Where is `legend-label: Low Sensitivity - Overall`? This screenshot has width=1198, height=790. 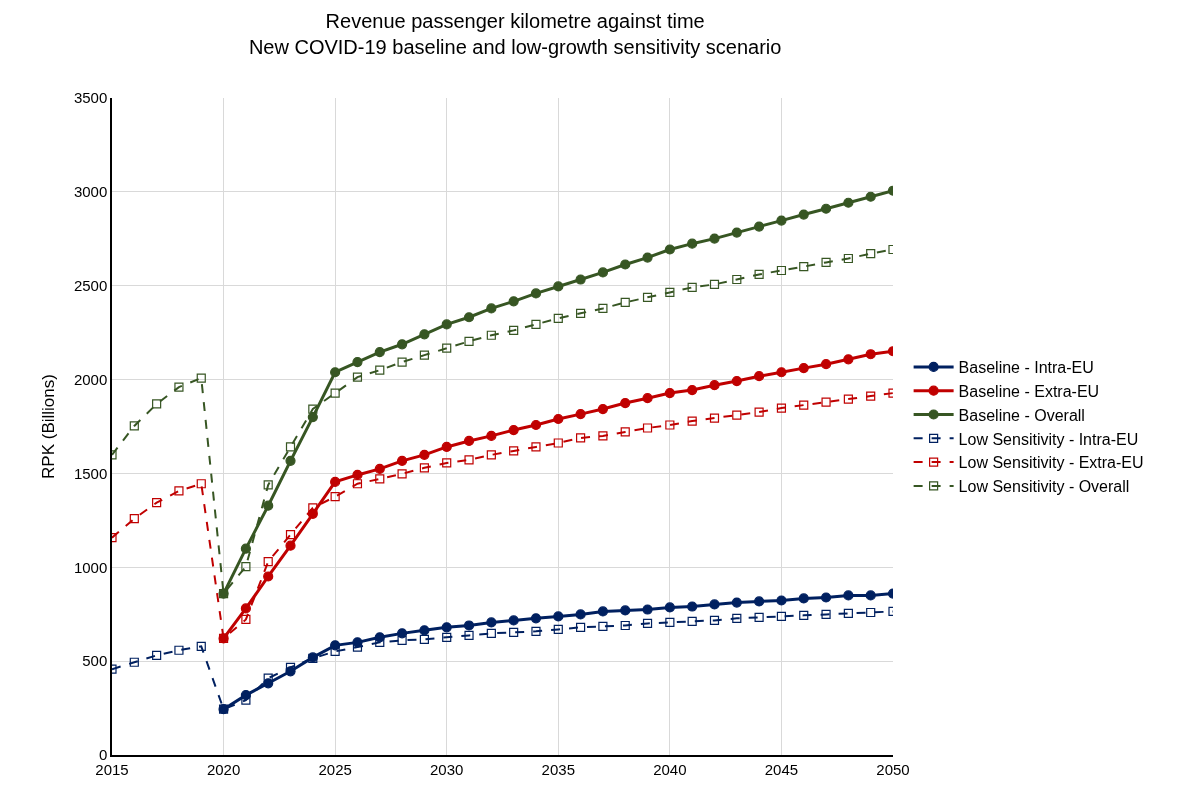 legend-label: Low Sensitivity - Overall is located at coordinates (1044, 487).